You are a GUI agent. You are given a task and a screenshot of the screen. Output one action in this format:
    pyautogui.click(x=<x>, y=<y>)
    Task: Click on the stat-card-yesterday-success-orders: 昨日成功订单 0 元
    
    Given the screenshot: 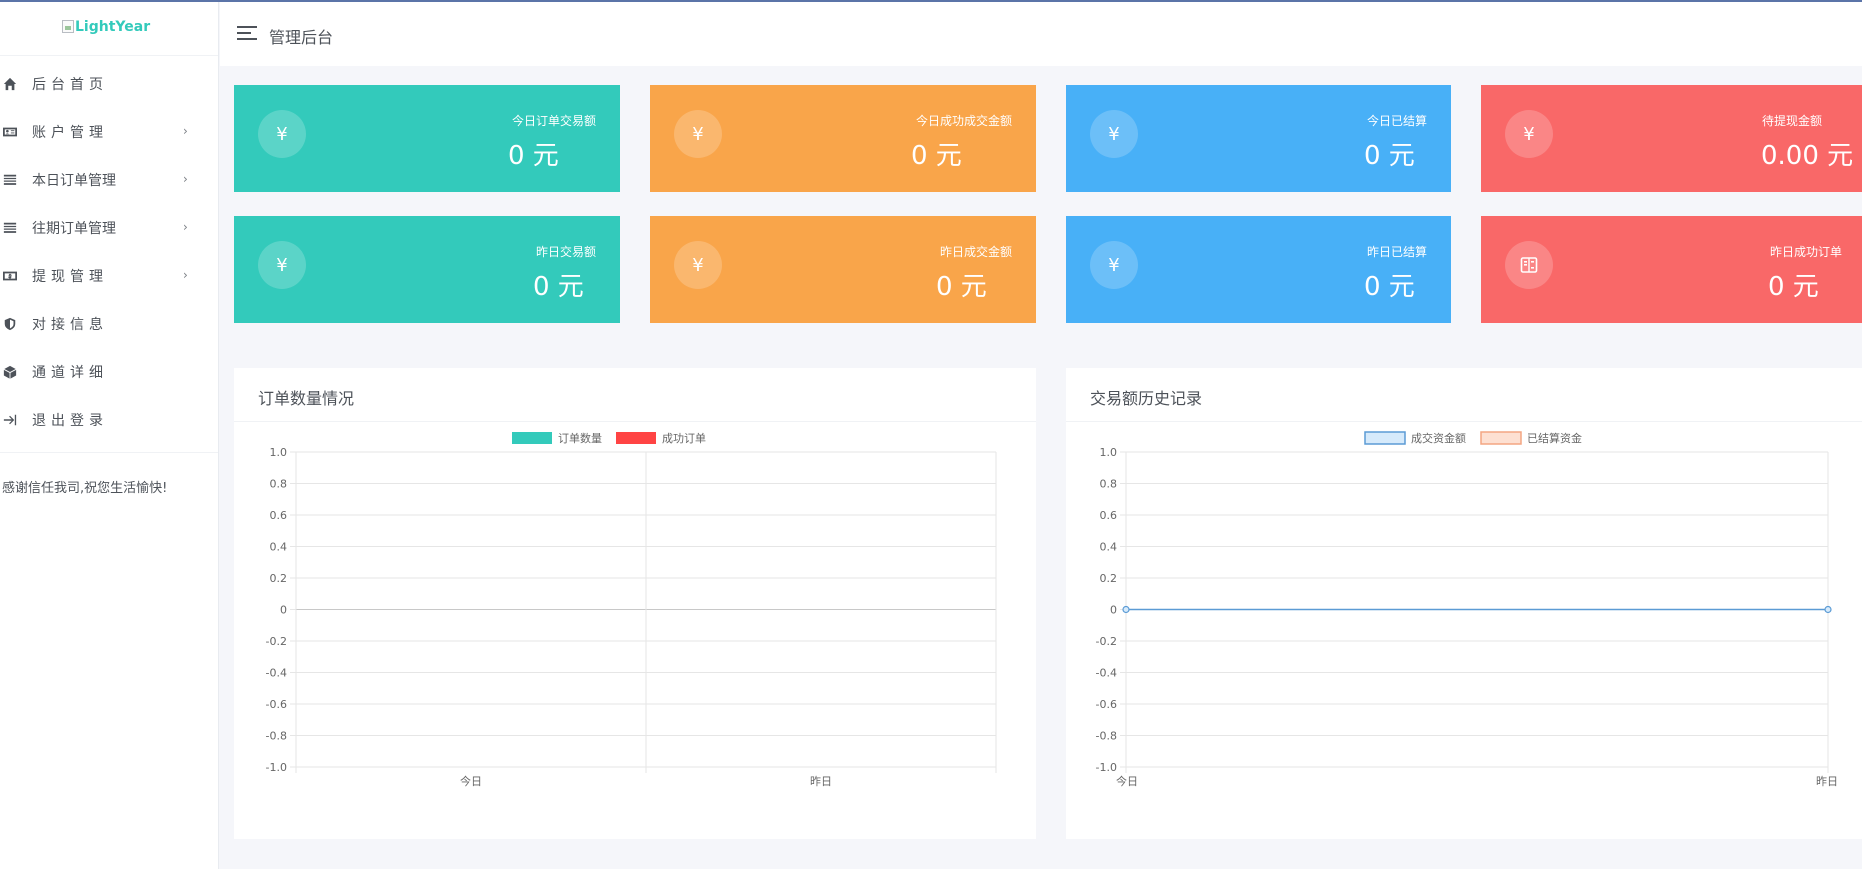 What is the action you would take?
    pyautogui.click(x=1671, y=269)
    